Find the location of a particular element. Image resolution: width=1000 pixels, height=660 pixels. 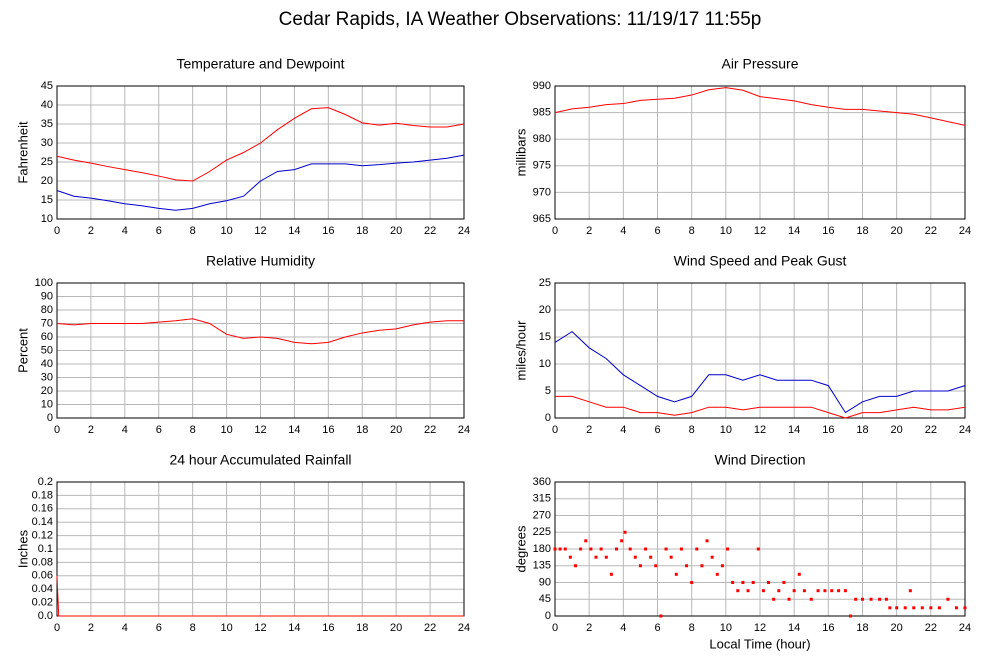

y-tick-label: 225 is located at coordinates (542, 532).